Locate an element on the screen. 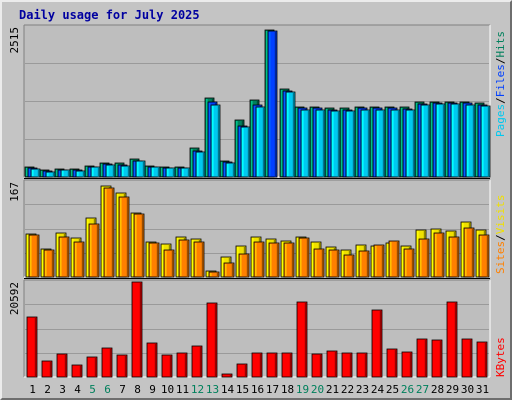 Image resolution: width=512 pixels, height=400 pixels. legend-files: Files is located at coordinates (500, 80).